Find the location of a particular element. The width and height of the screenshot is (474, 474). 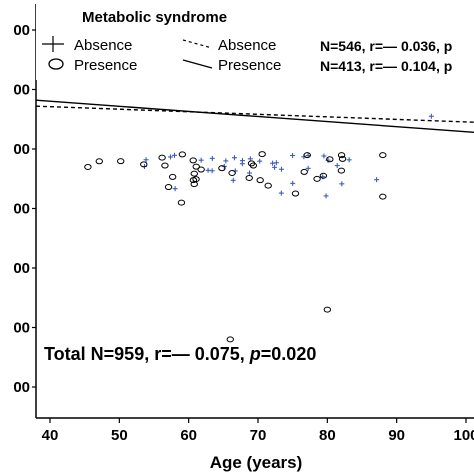

x-tick-label: 60 is located at coordinates (188, 435).